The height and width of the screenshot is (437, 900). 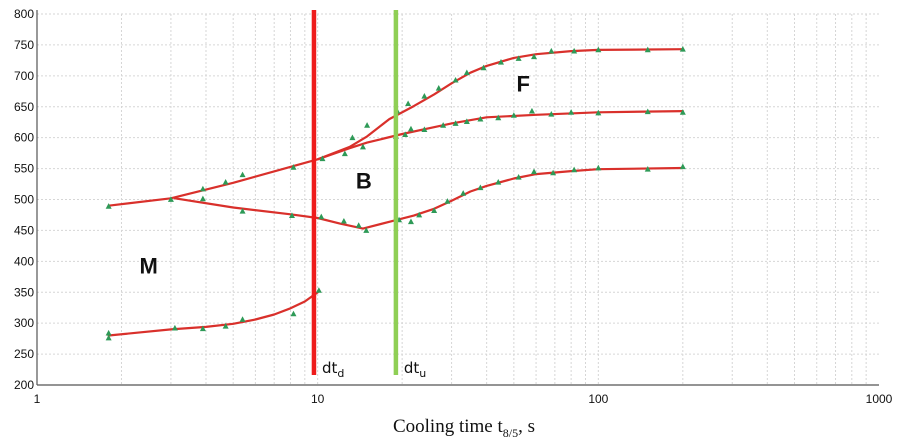 I want to click on y-tick-label: 600, so click(x=24, y=138).